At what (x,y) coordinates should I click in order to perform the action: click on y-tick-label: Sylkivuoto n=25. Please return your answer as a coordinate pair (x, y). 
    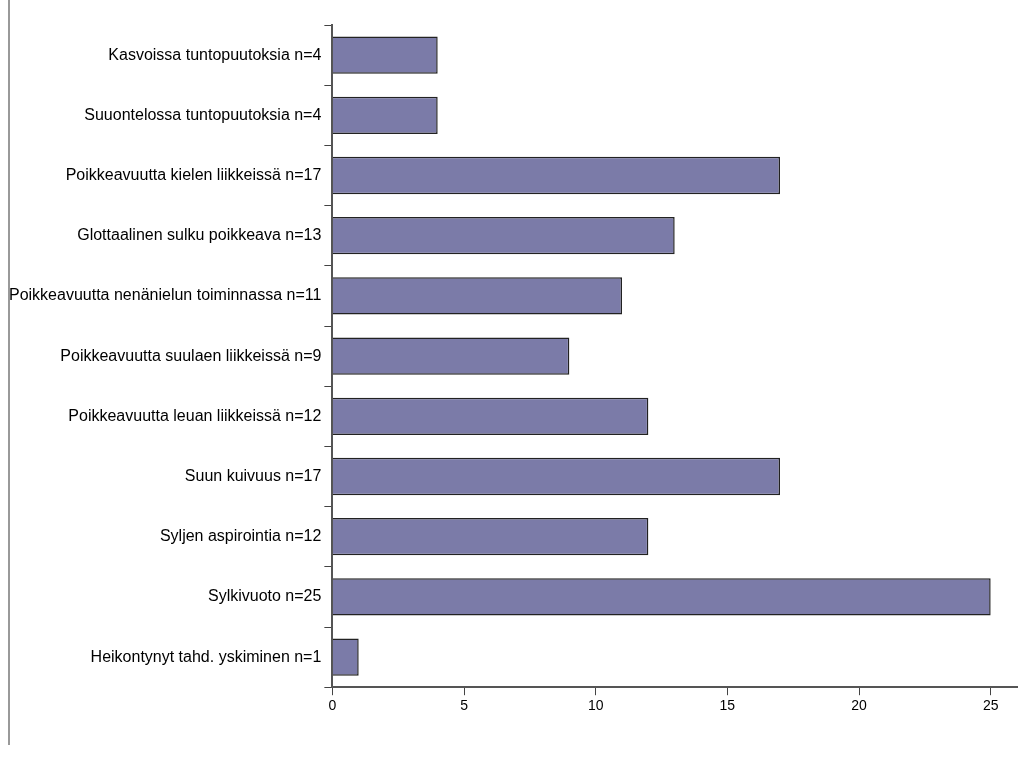
    Looking at the image, I should click on (264, 596).